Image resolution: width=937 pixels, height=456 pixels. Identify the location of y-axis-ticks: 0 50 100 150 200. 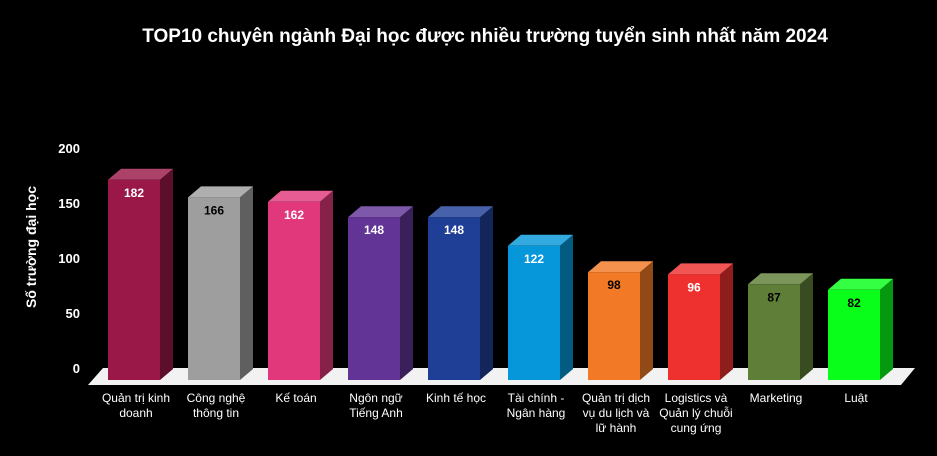
(69, 258).